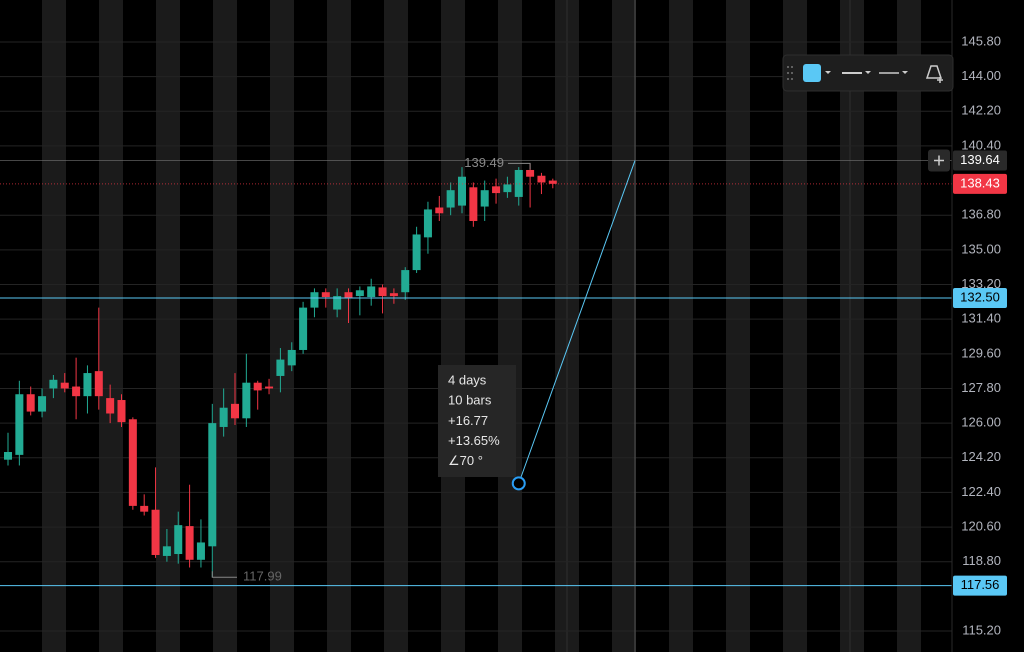 This screenshot has height=652, width=1024. Describe the element at coordinates (981, 526) in the screenshot. I see `y-tick-label: 120.60` at that location.